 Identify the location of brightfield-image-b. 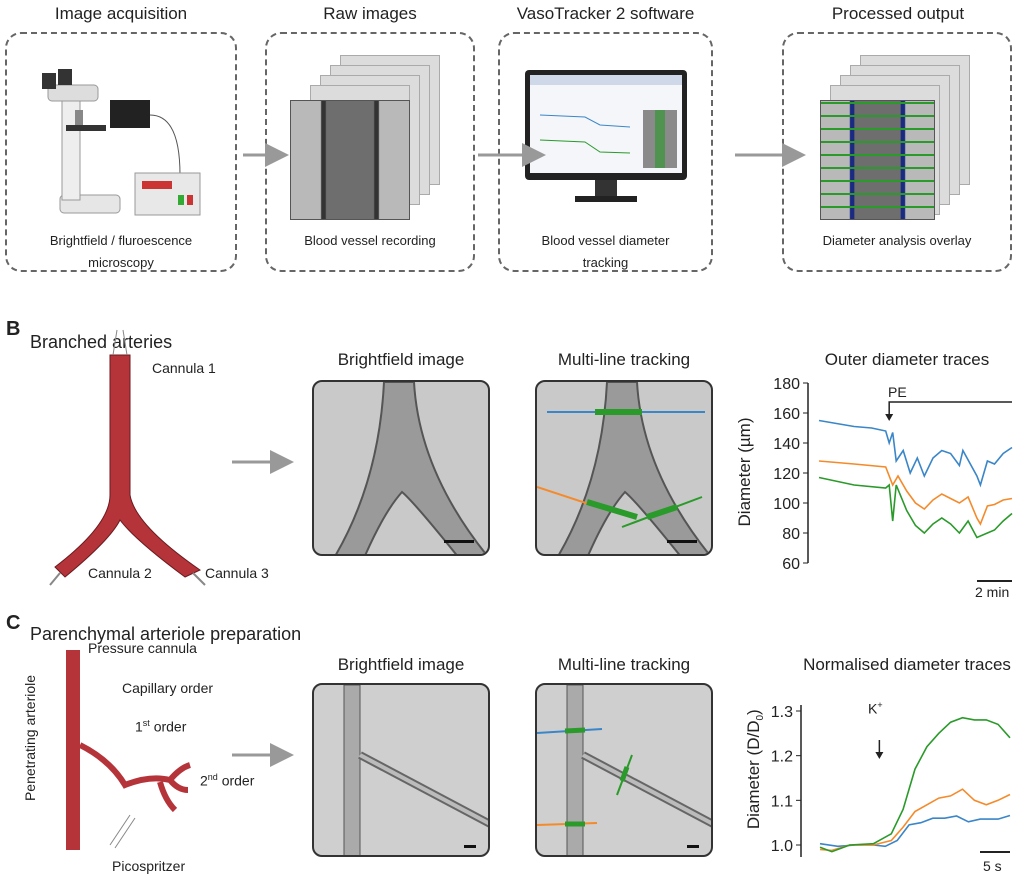
(401, 468).